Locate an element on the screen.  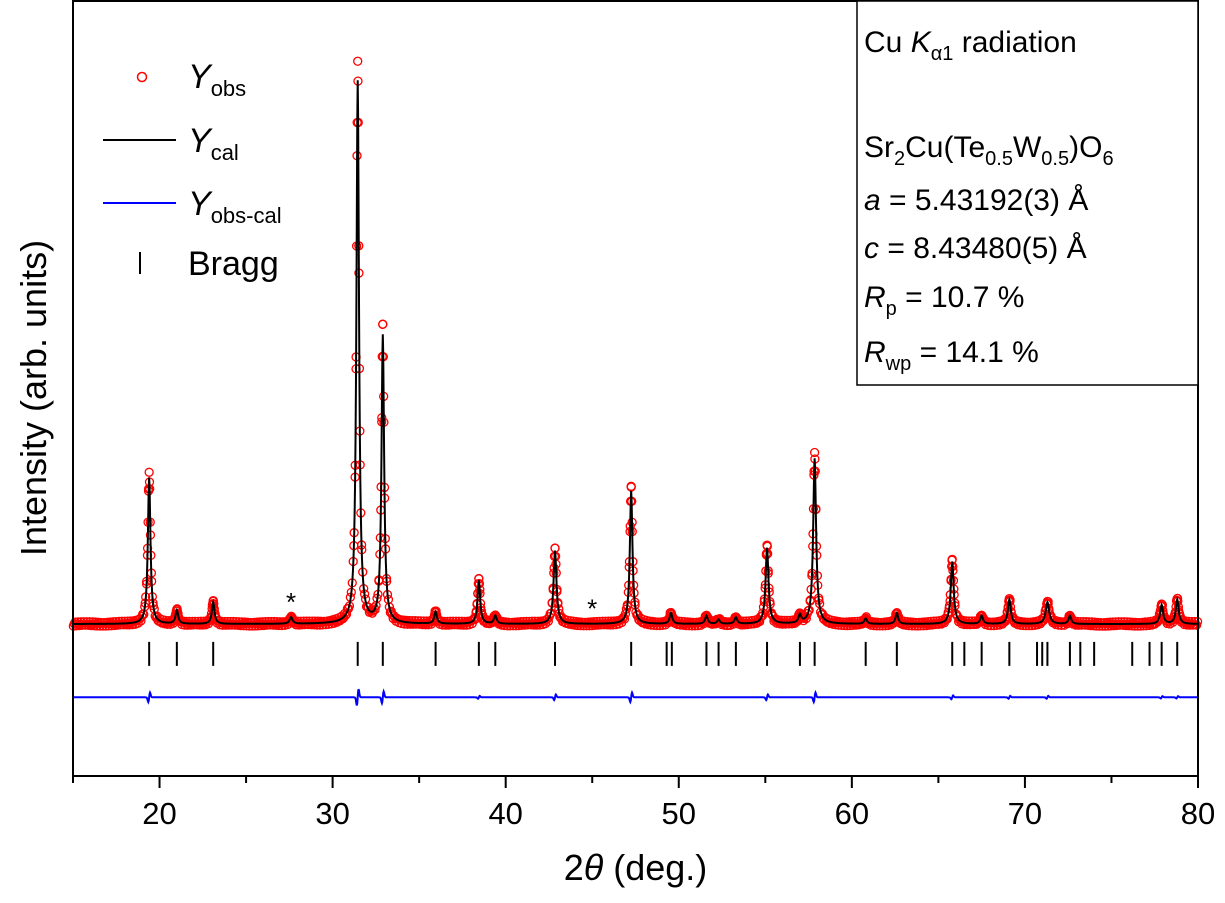
impurity-markers-layer: * * is located at coordinates (441, 605).